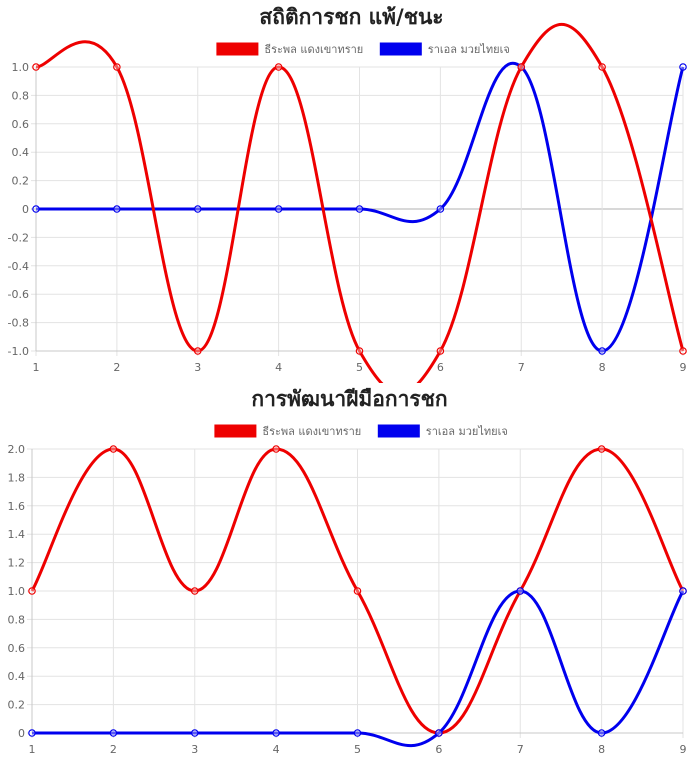 The image size is (689, 766). I want to click on y-tick-label: -0.4, so click(18, 266).